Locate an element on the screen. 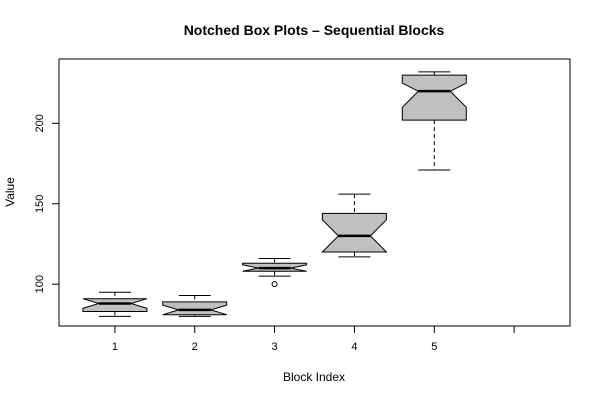 This screenshot has width=599, height=400. x-axis-label: Block Index is located at coordinates (314, 377).